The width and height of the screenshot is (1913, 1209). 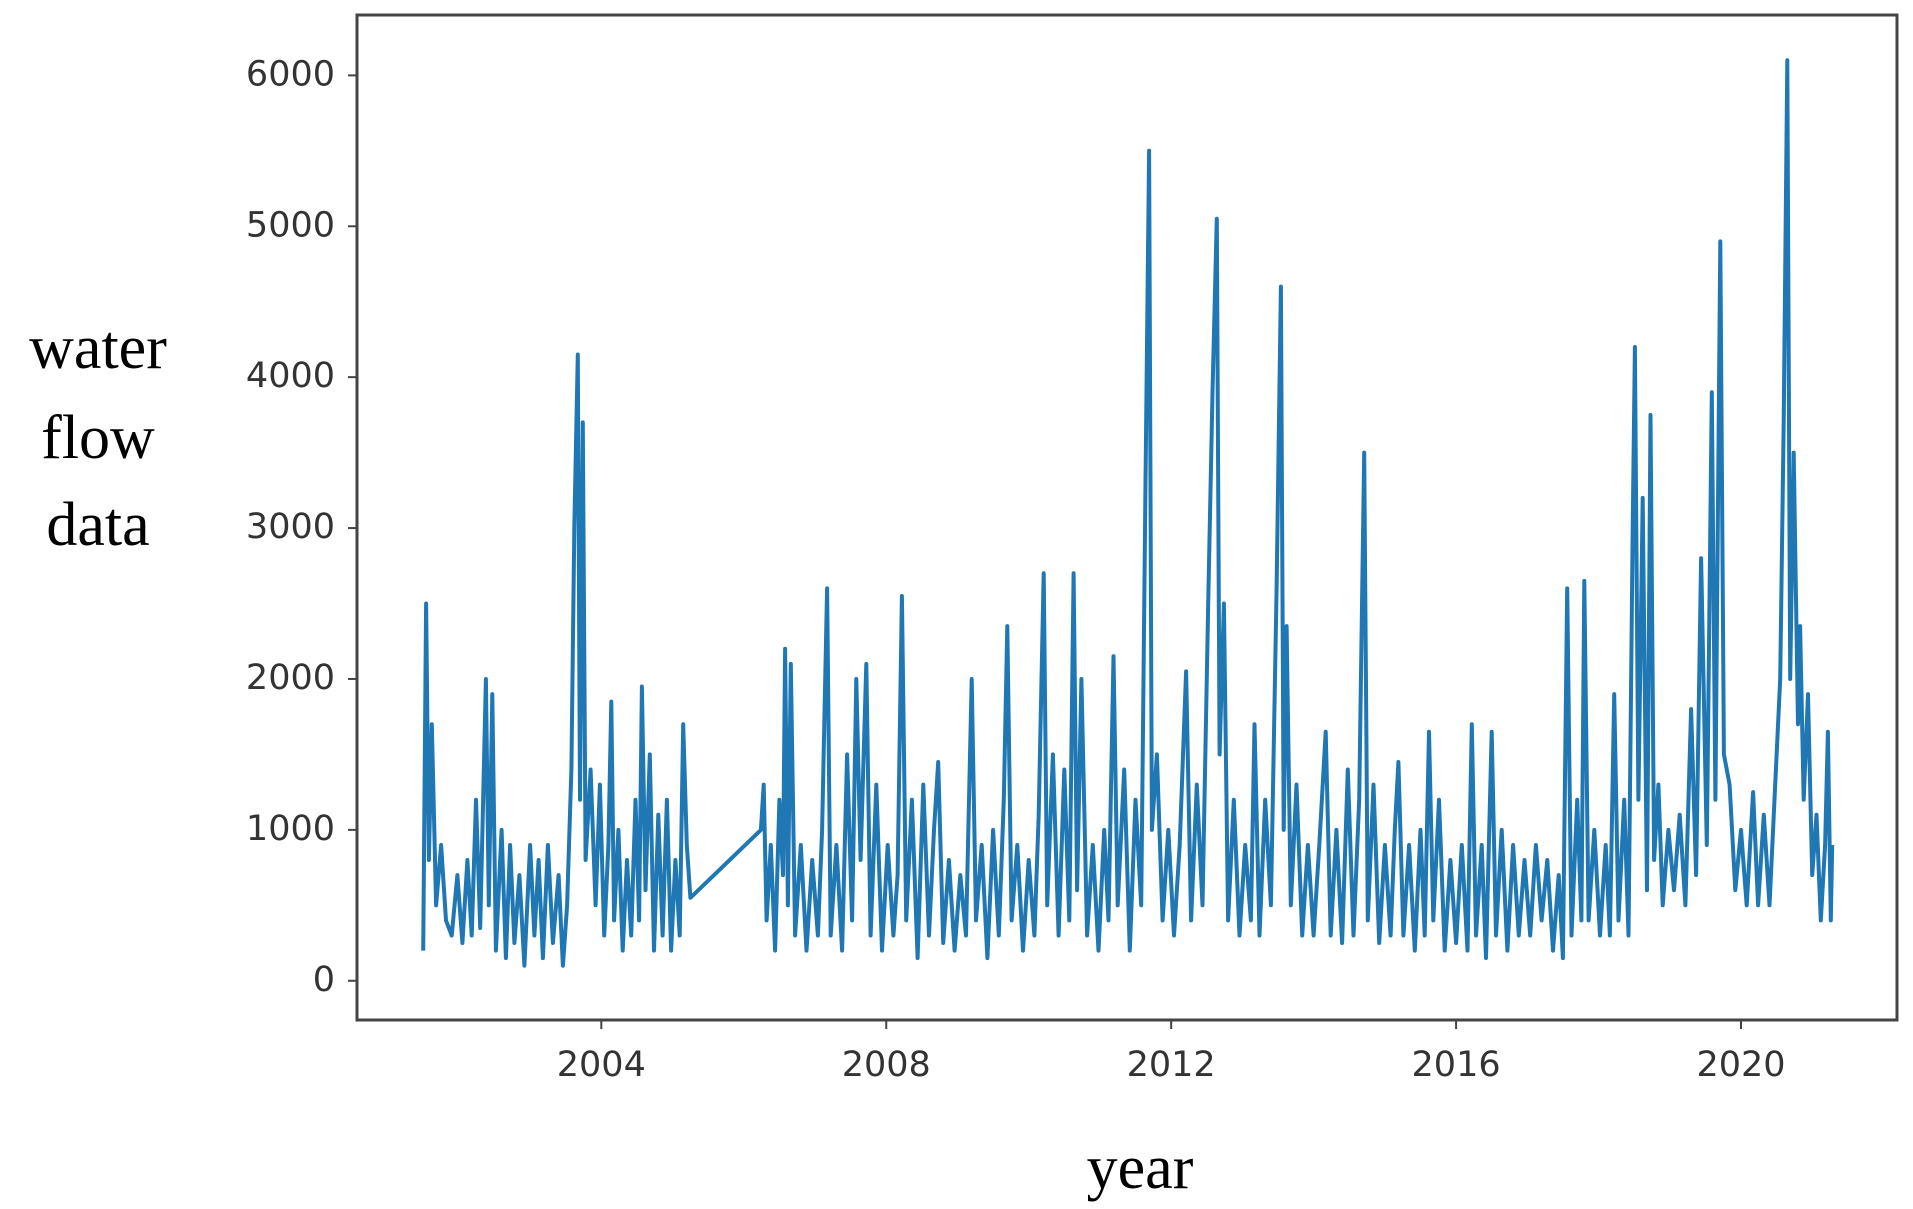 I want to click on y-tick-label: 4000, so click(x=290, y=376).